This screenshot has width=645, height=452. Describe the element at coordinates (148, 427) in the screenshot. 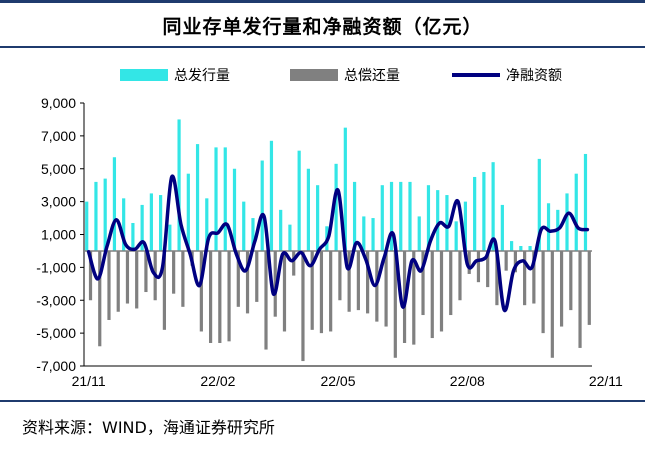

I see `source-note: 资料来源：WIND，海通证券研究所` at that location.